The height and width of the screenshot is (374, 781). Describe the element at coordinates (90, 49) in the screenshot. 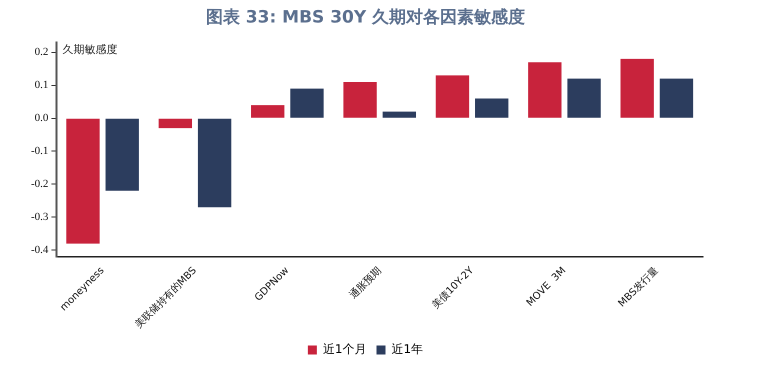

I see `y-axis-title: 久期敏感度` at that location.